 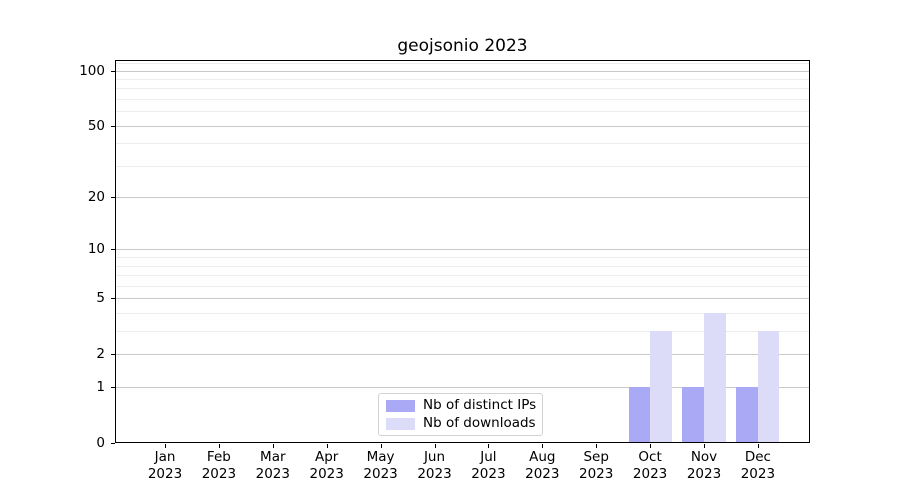 I want to click on x-tick-month: Oct, so click(x=650, y=457).